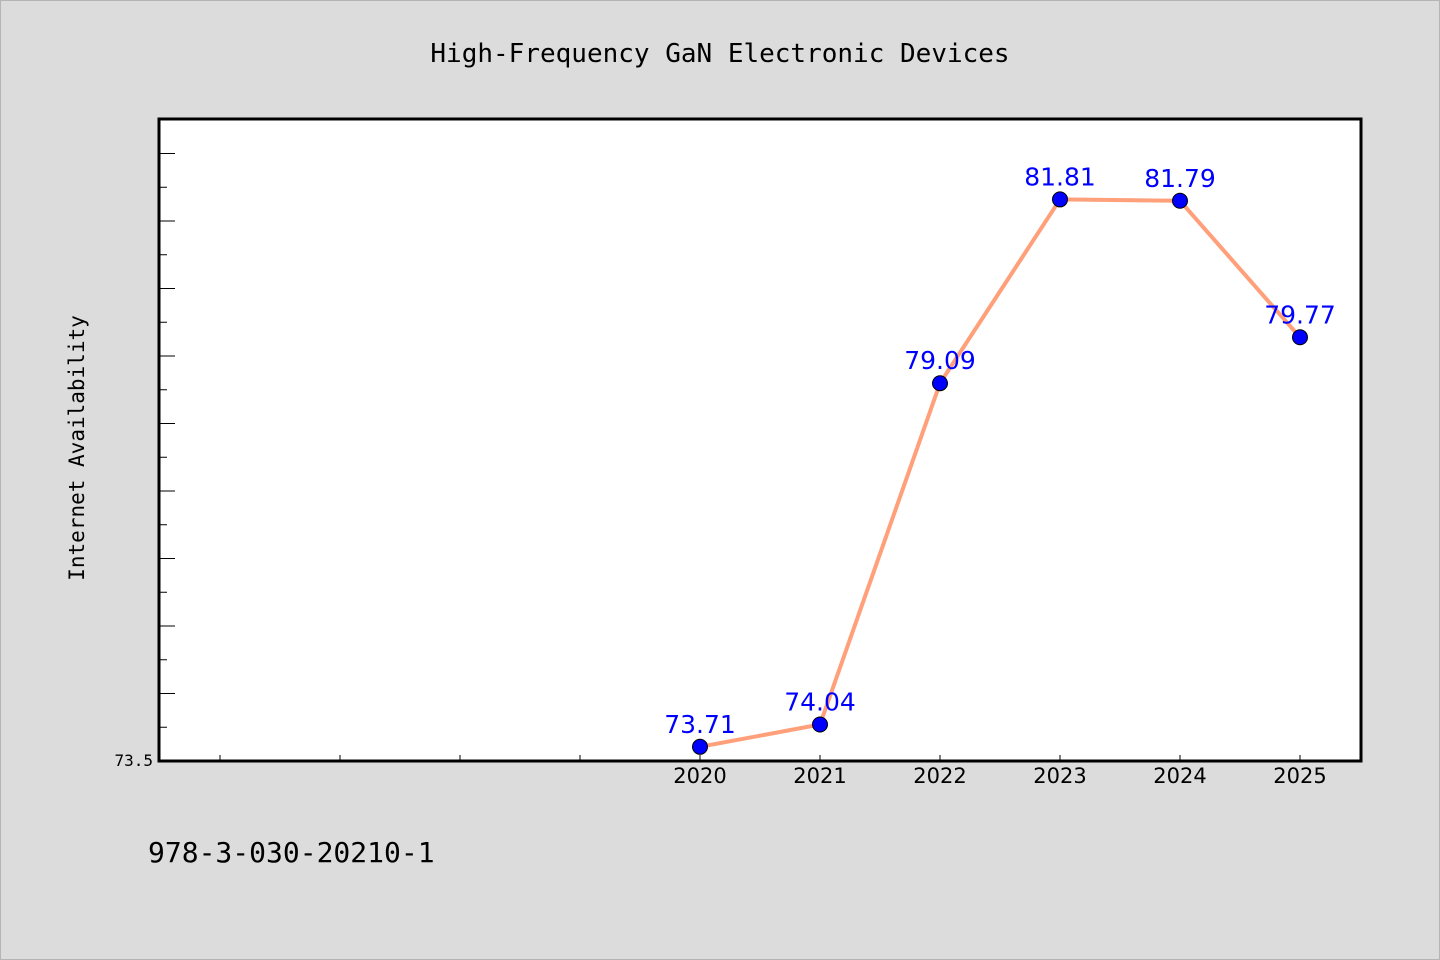 Image resolution: width=1440 pixels, height=960 pixels. I want to click on y-axis-ticks, so click(167, 457).